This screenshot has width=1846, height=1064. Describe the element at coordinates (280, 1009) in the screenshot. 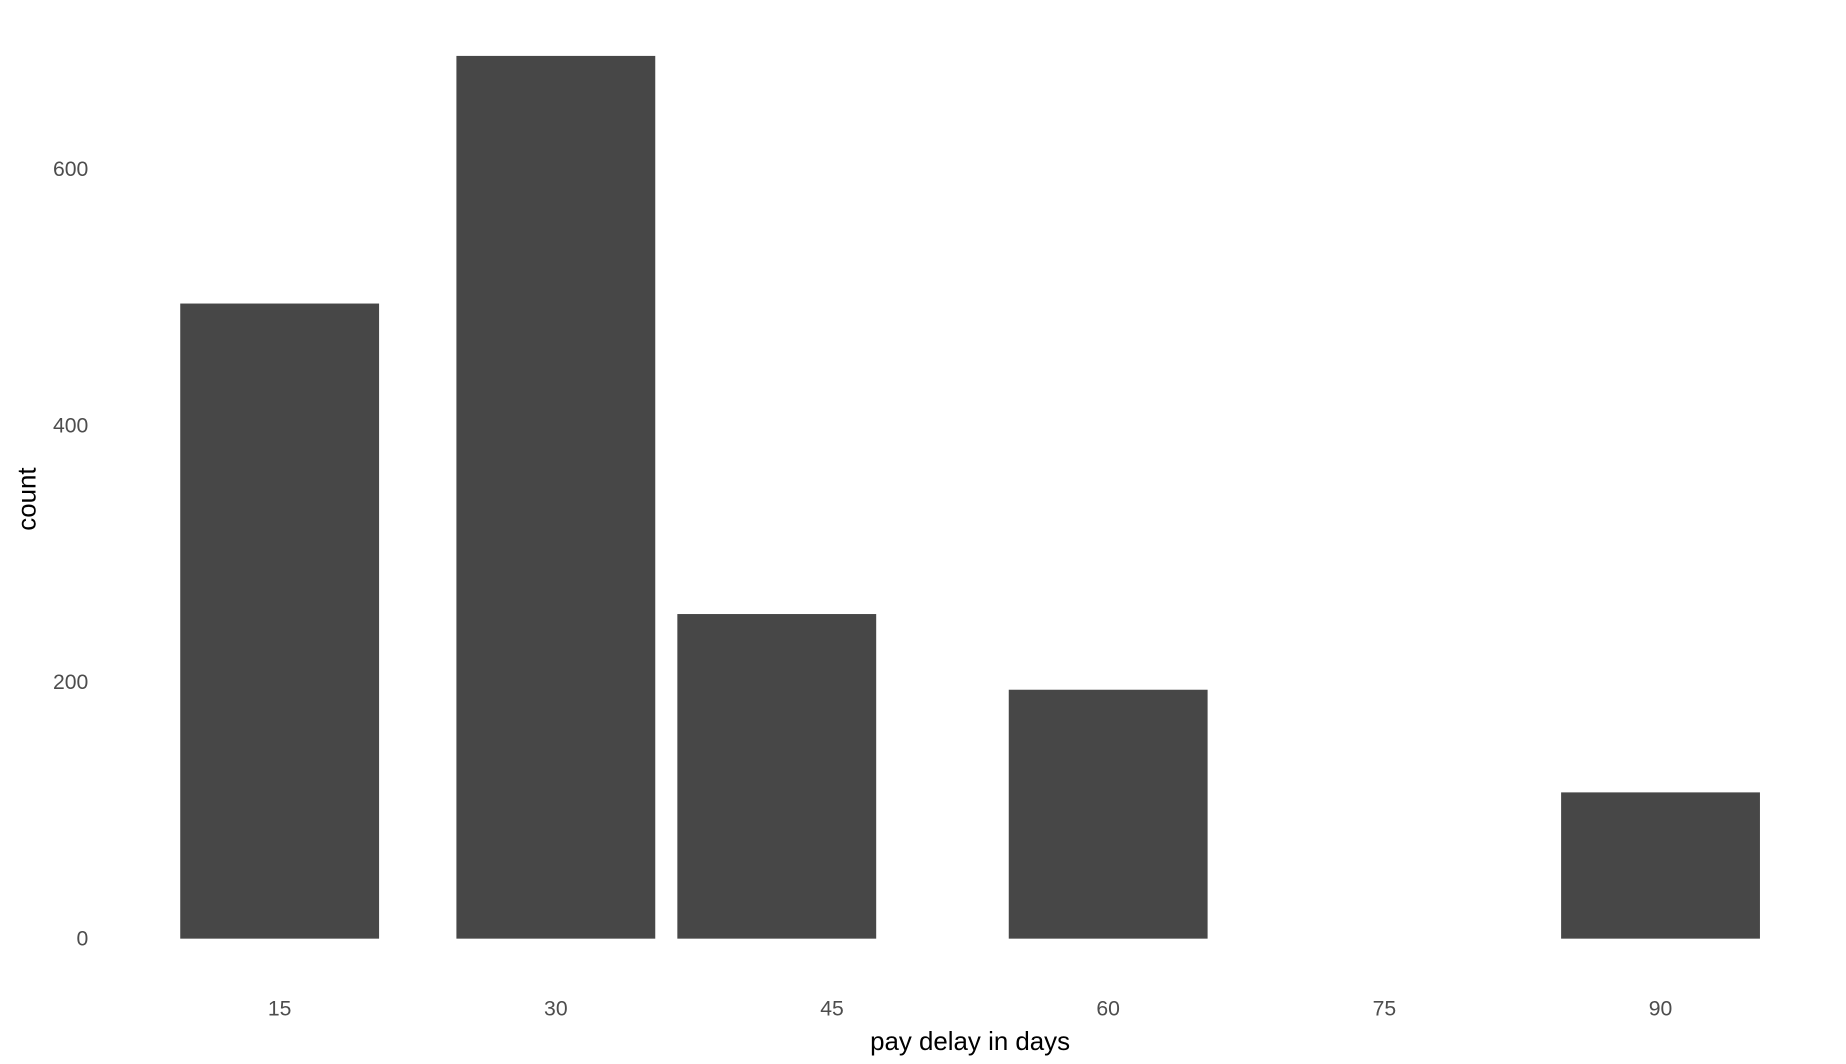

I see `x-tick-label: 15` at that location.